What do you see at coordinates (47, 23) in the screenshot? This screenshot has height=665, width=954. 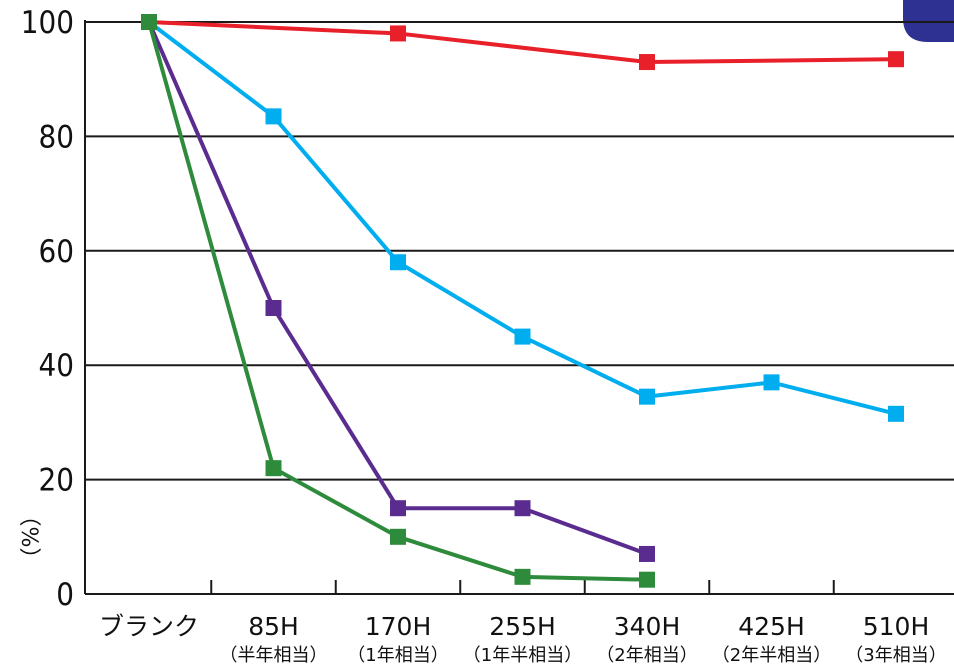 I see `y-tick-label: 100` at bounding box center [47, 23].